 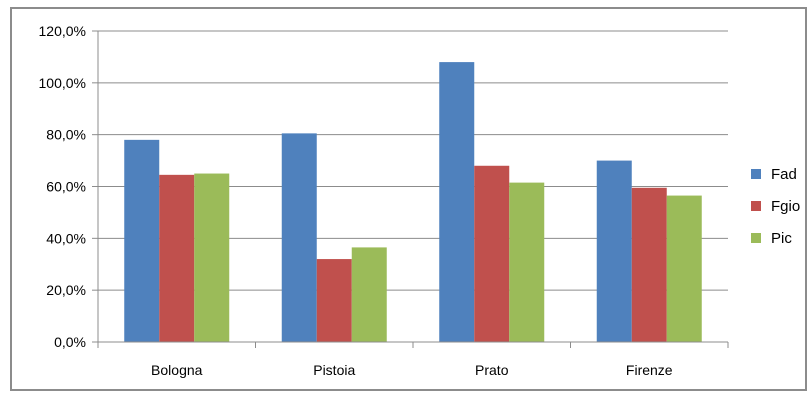 I want to click on x-tick-label: Bologna, so click(x=177, y=370).